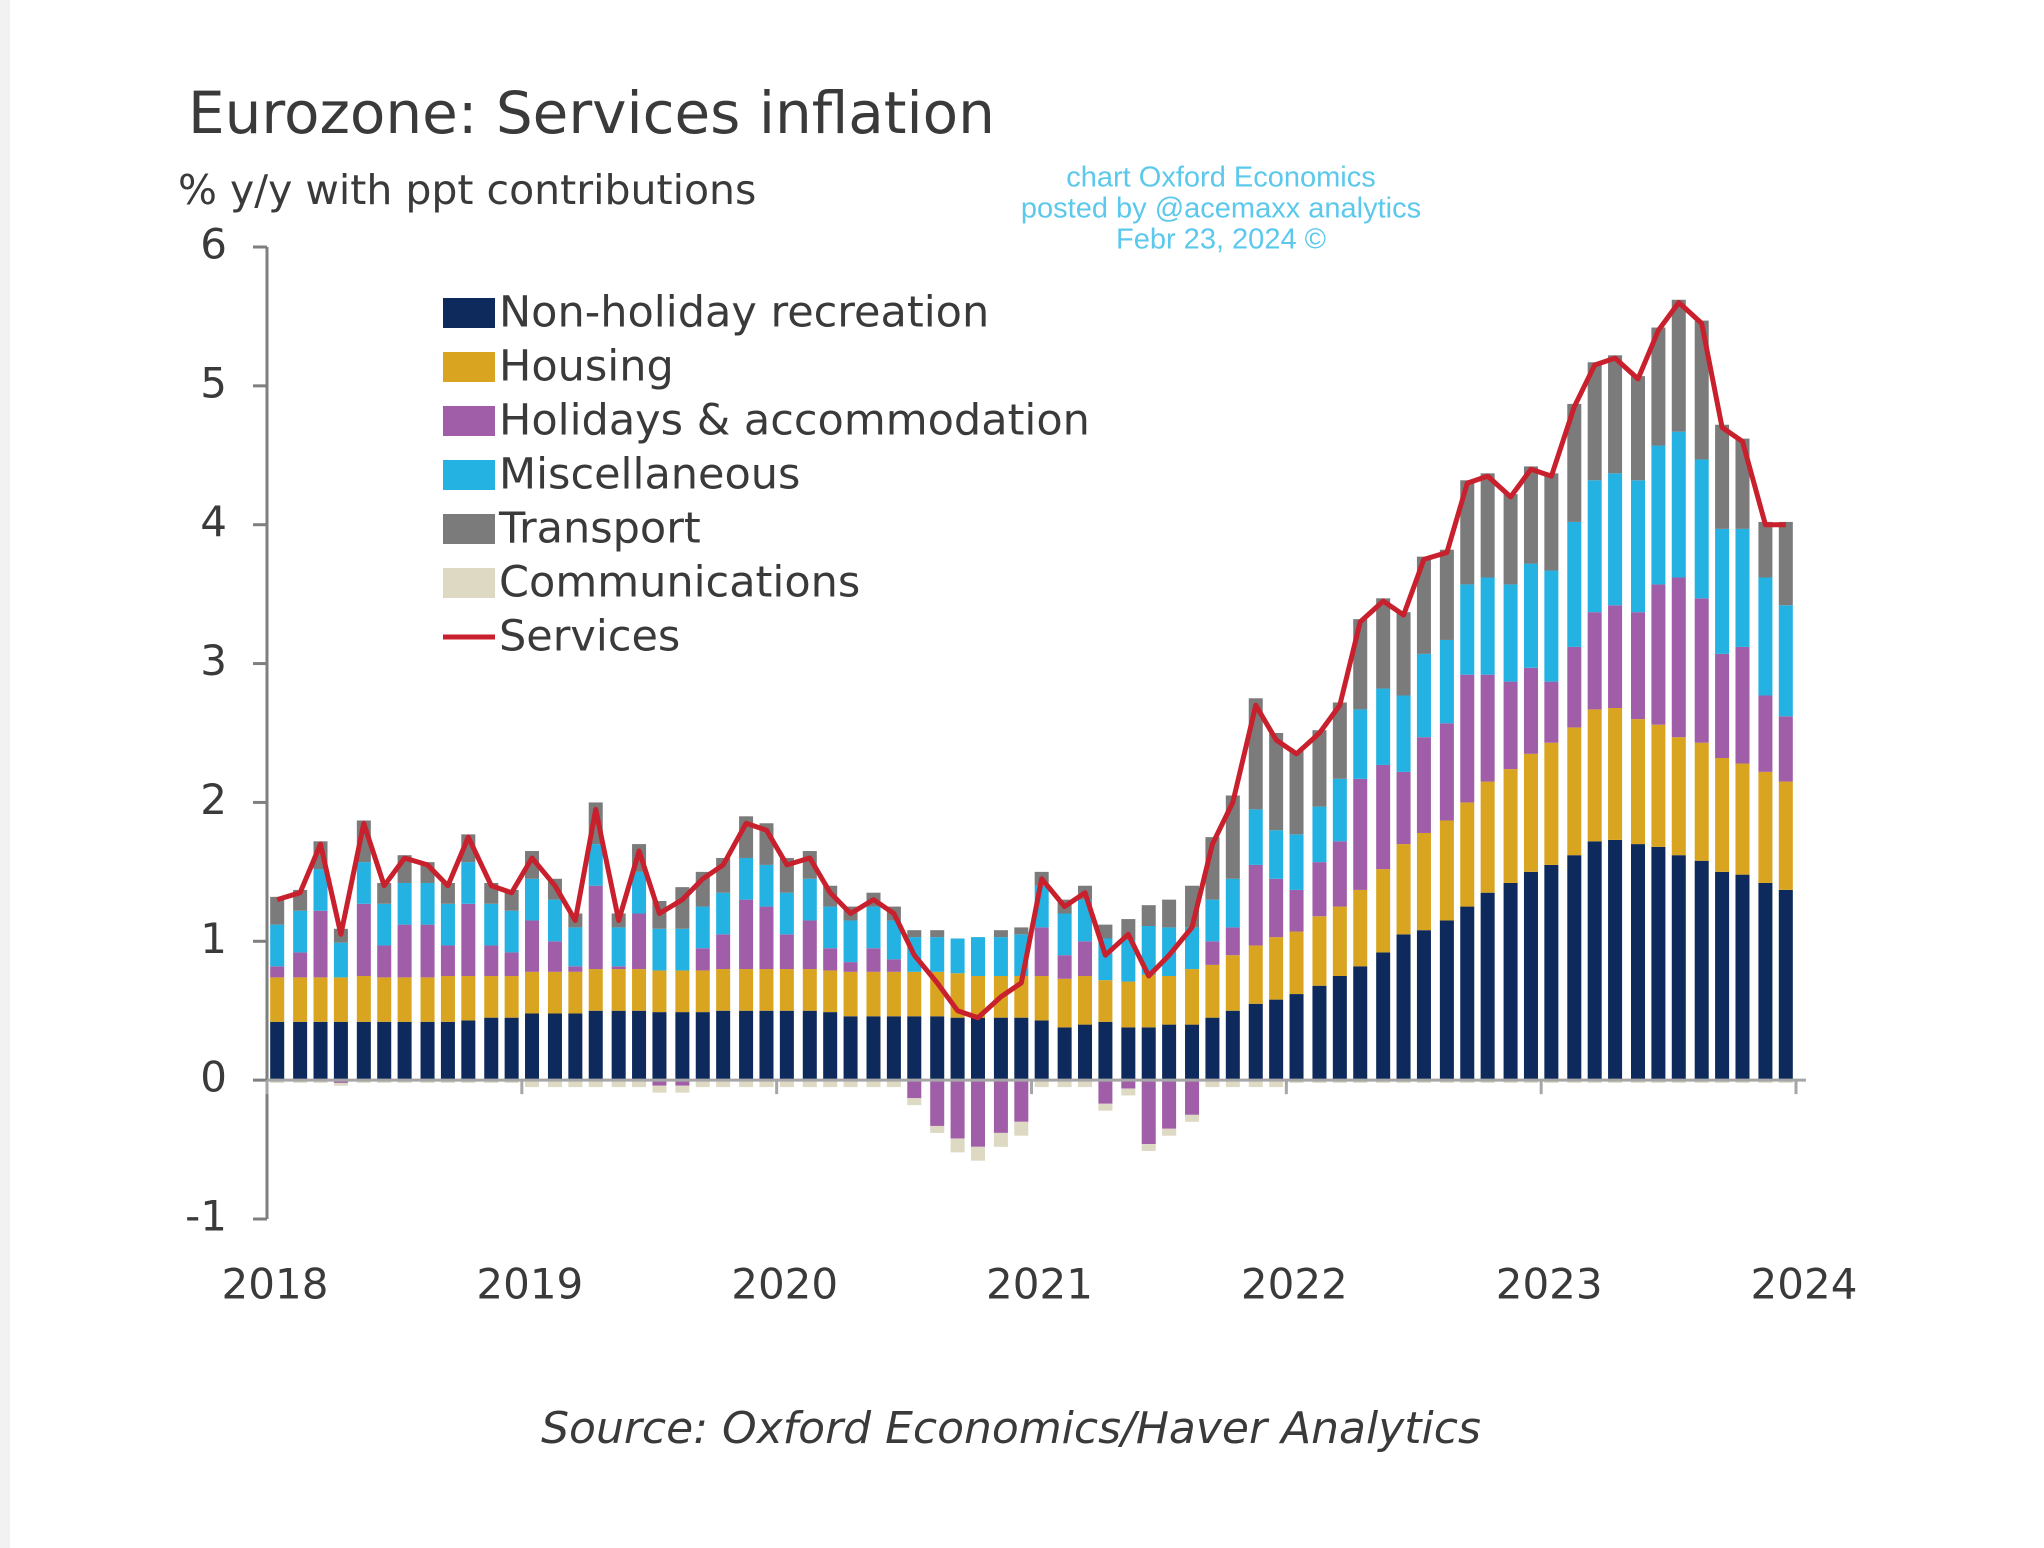 This screenshot has height=1548, width=2044. What do you see at coordinates (744, 313) in the screenshot?
I see `legend-label: Non-holiday recreation` at bounding box center [744, 313].